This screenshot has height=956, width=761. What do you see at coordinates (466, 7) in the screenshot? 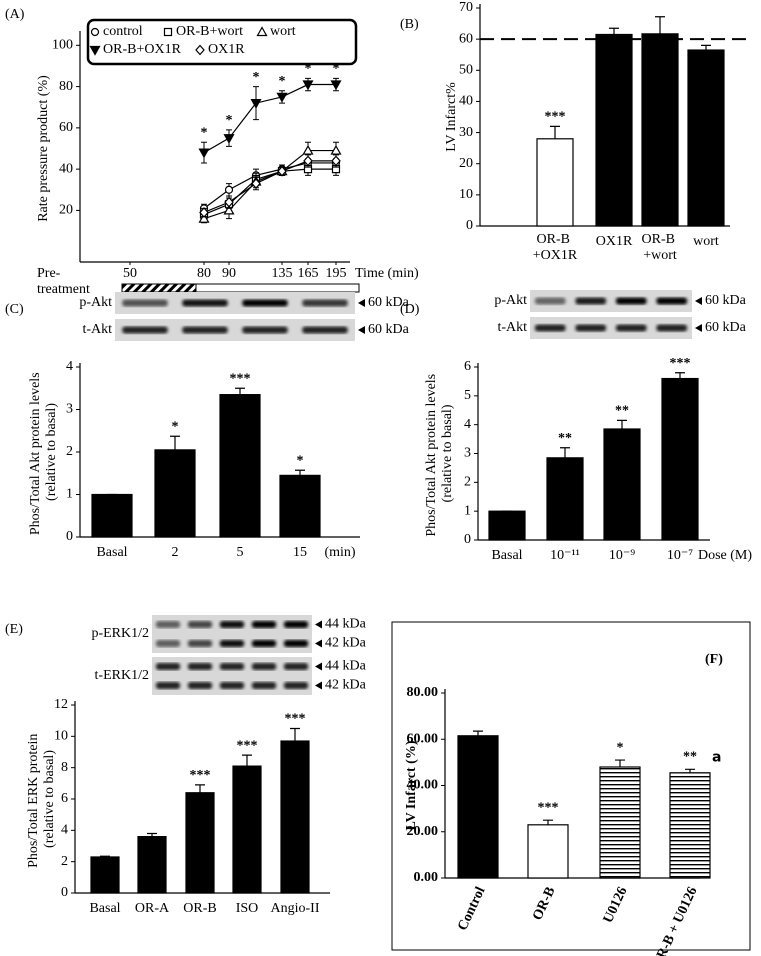
I see `y-tick-label: 70` at bounding box center [466, 7].